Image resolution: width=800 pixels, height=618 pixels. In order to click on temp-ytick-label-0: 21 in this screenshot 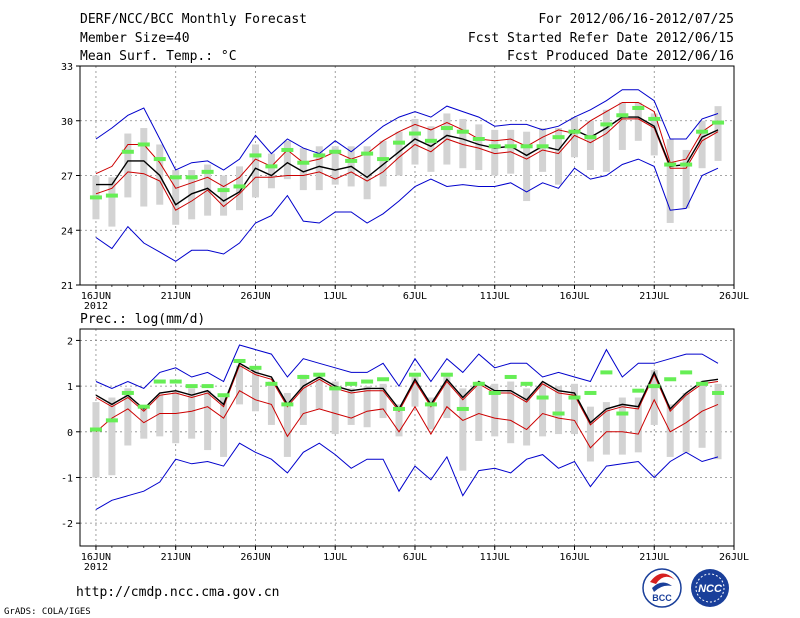, I will do `click(67, 286)`.